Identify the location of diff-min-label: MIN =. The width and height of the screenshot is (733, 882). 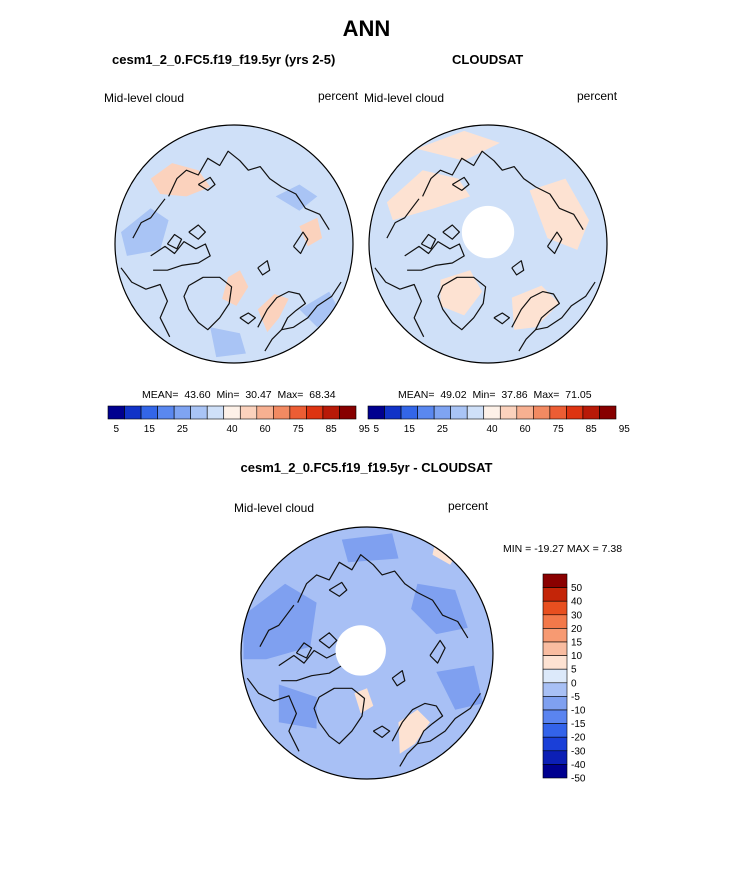
(517, 549).